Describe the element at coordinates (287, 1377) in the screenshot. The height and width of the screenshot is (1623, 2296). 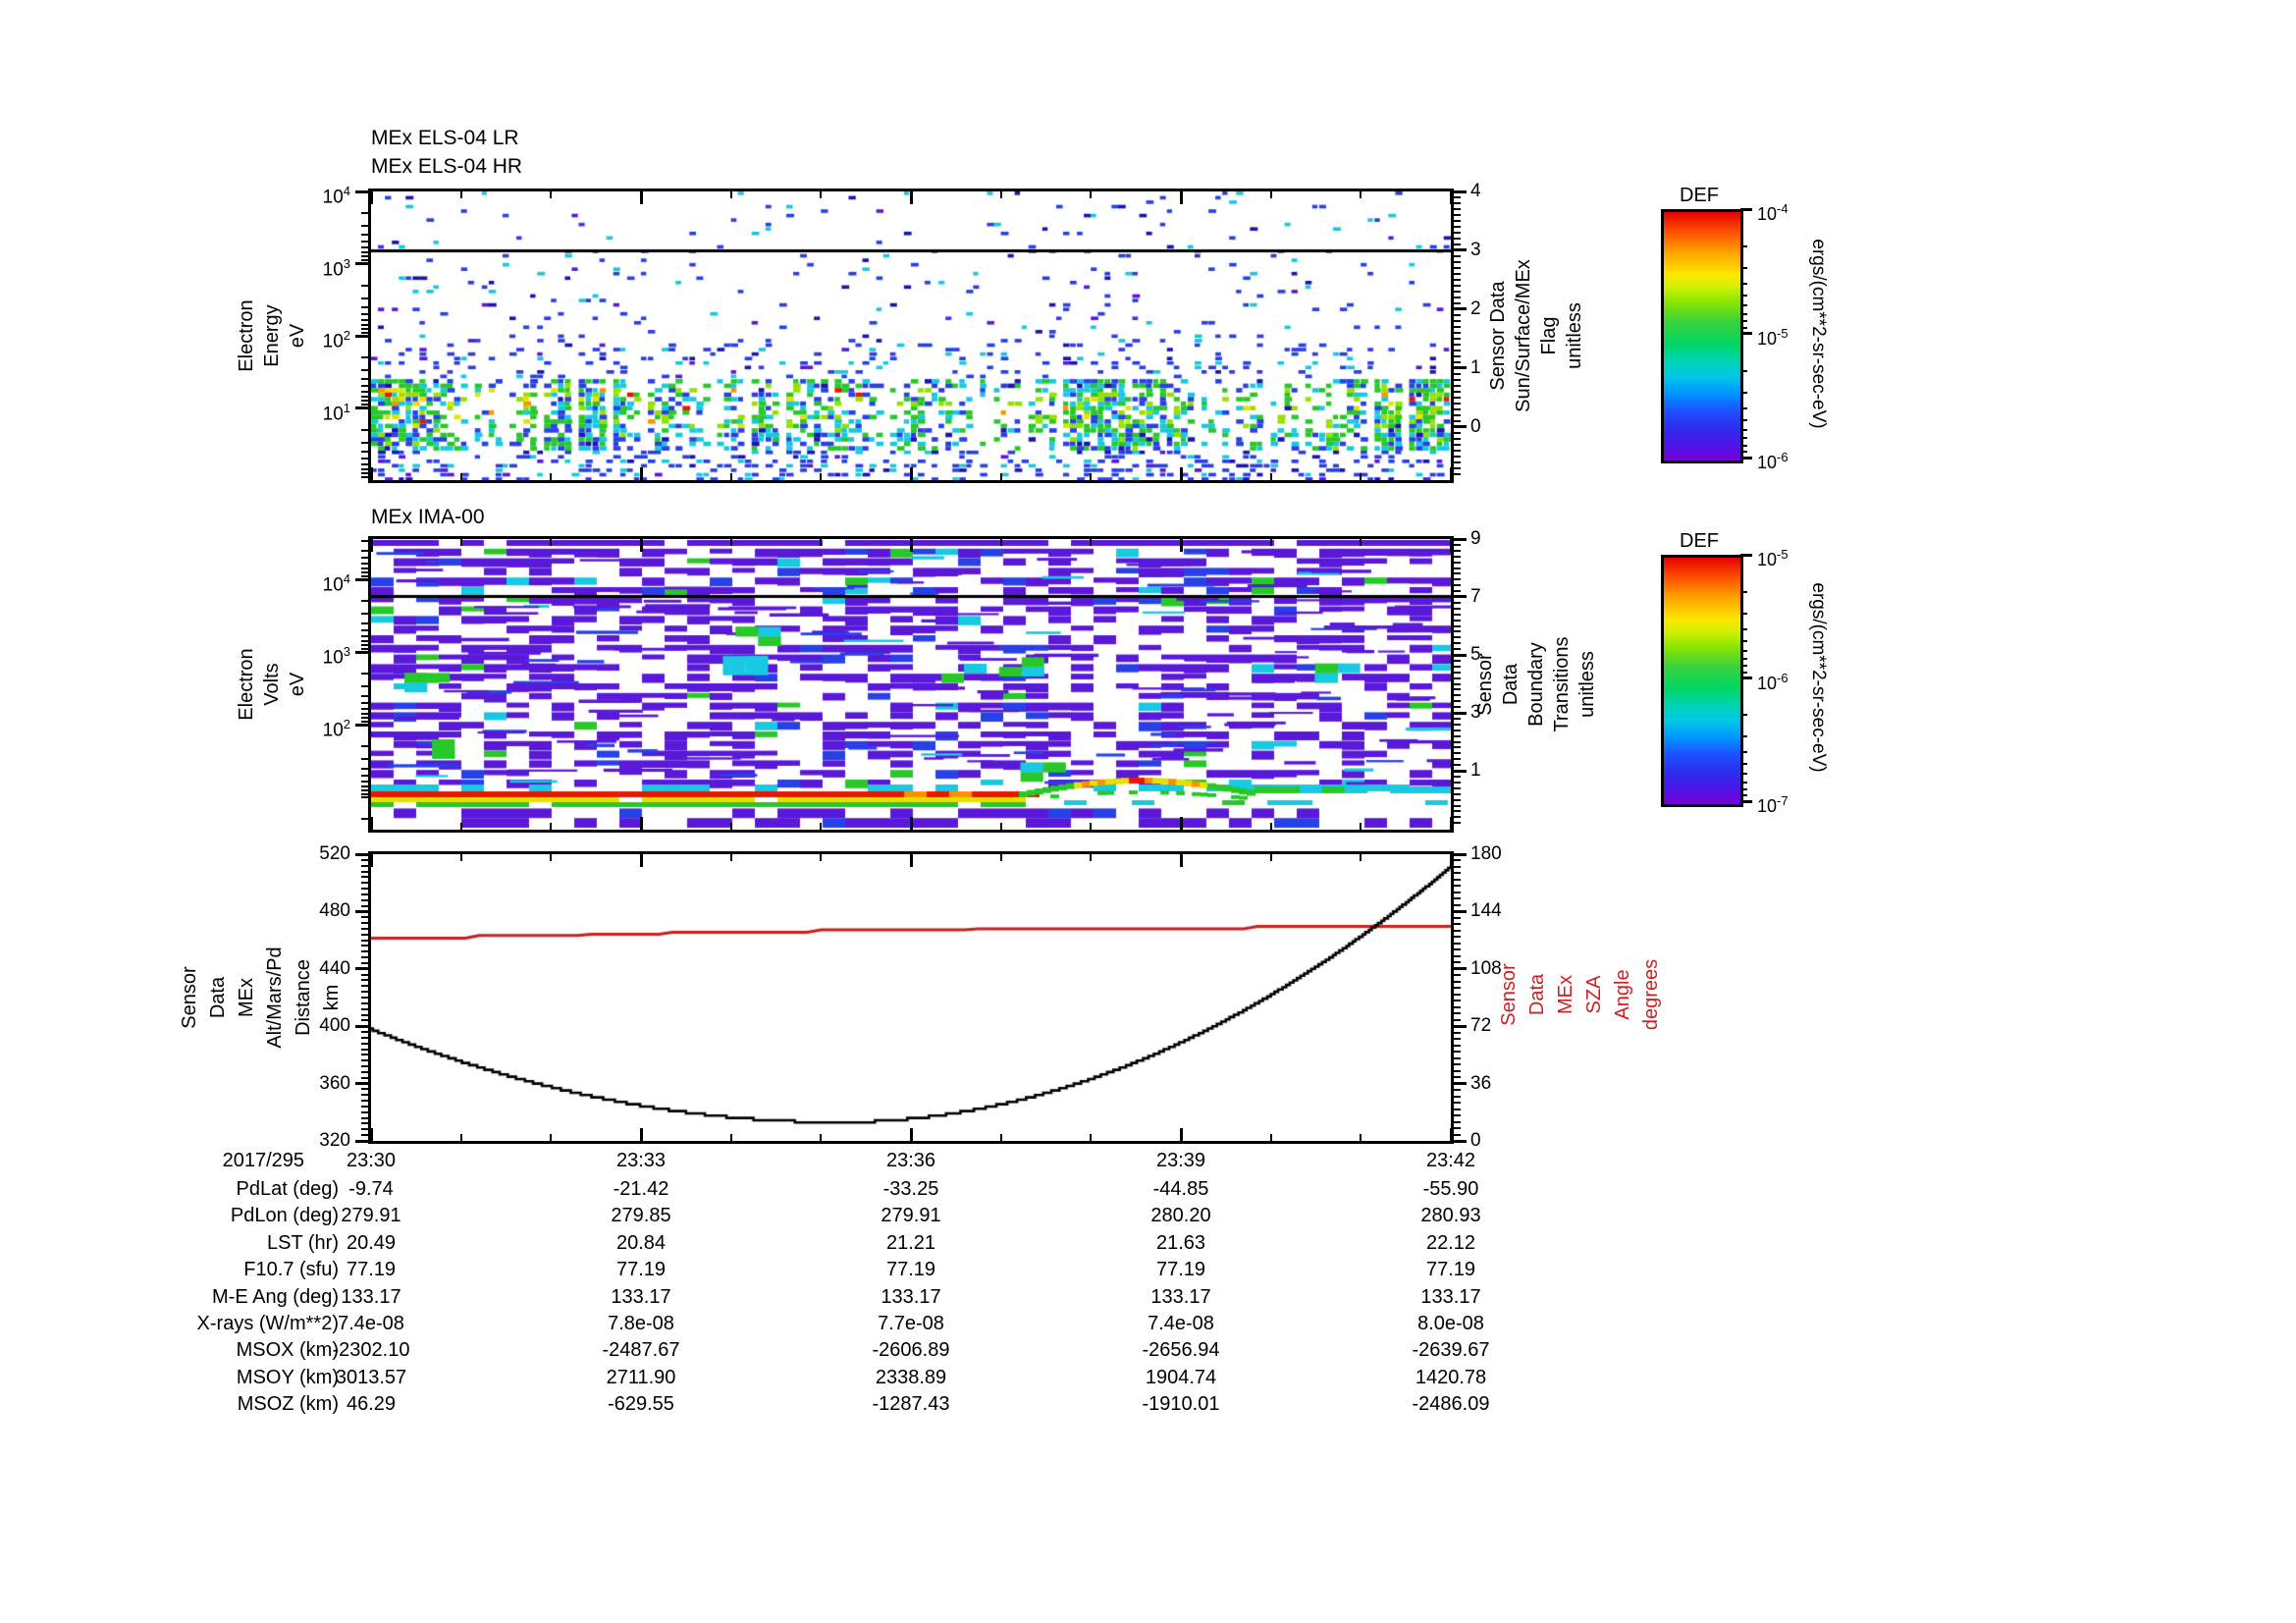
I see `table-row-label: MSOY (km)` at that location.